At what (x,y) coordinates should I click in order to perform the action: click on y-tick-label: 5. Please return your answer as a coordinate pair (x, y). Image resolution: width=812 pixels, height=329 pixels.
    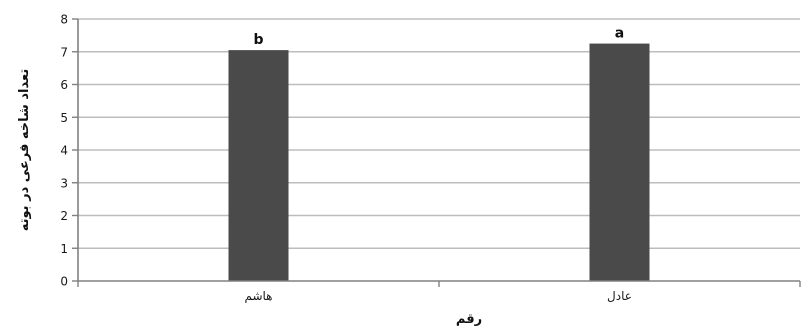
    Looking at the image, I should click on (64, 118).